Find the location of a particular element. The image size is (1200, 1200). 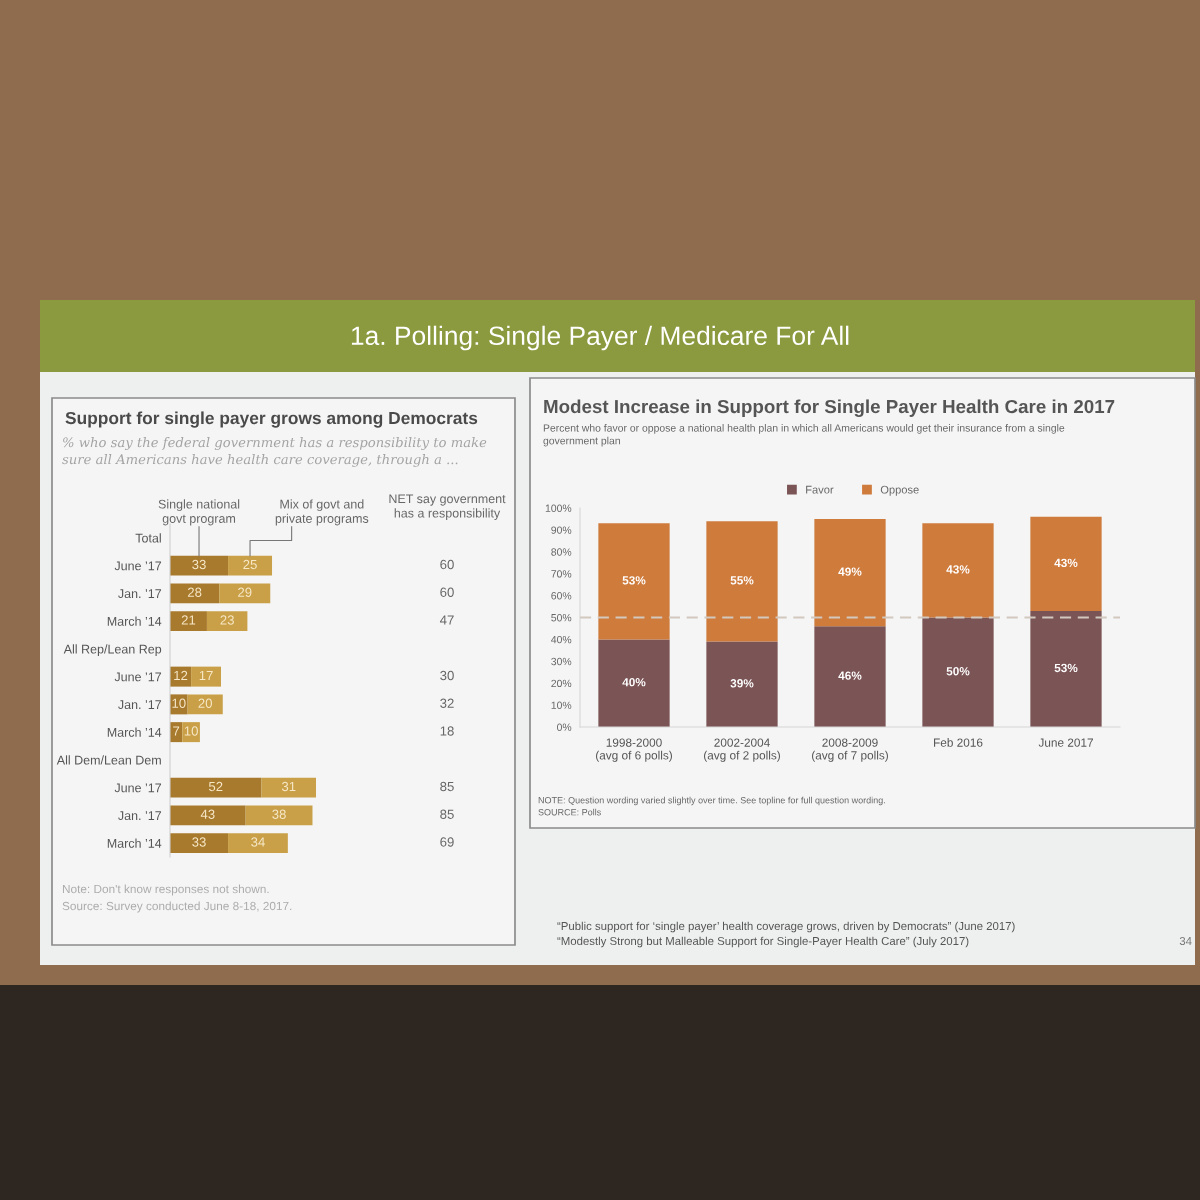

text: Note: Don't know responses not shown. is located at coordinates (165, 890).